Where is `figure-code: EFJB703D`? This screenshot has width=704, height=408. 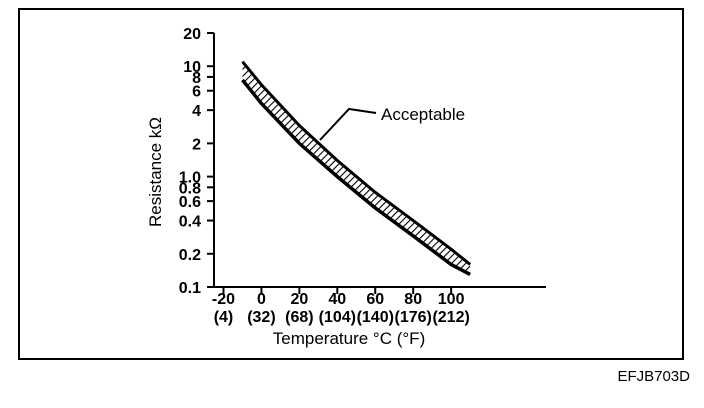 figure-code: EFJB703D is located at coordinates (653, 376).